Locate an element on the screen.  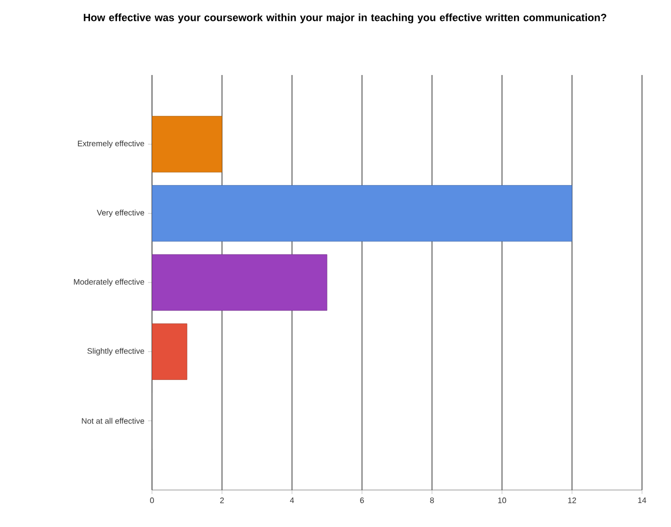
chart-title: How effective was your coursework within your major in teaching you effective written communication? is located at coordinates (345, 19).